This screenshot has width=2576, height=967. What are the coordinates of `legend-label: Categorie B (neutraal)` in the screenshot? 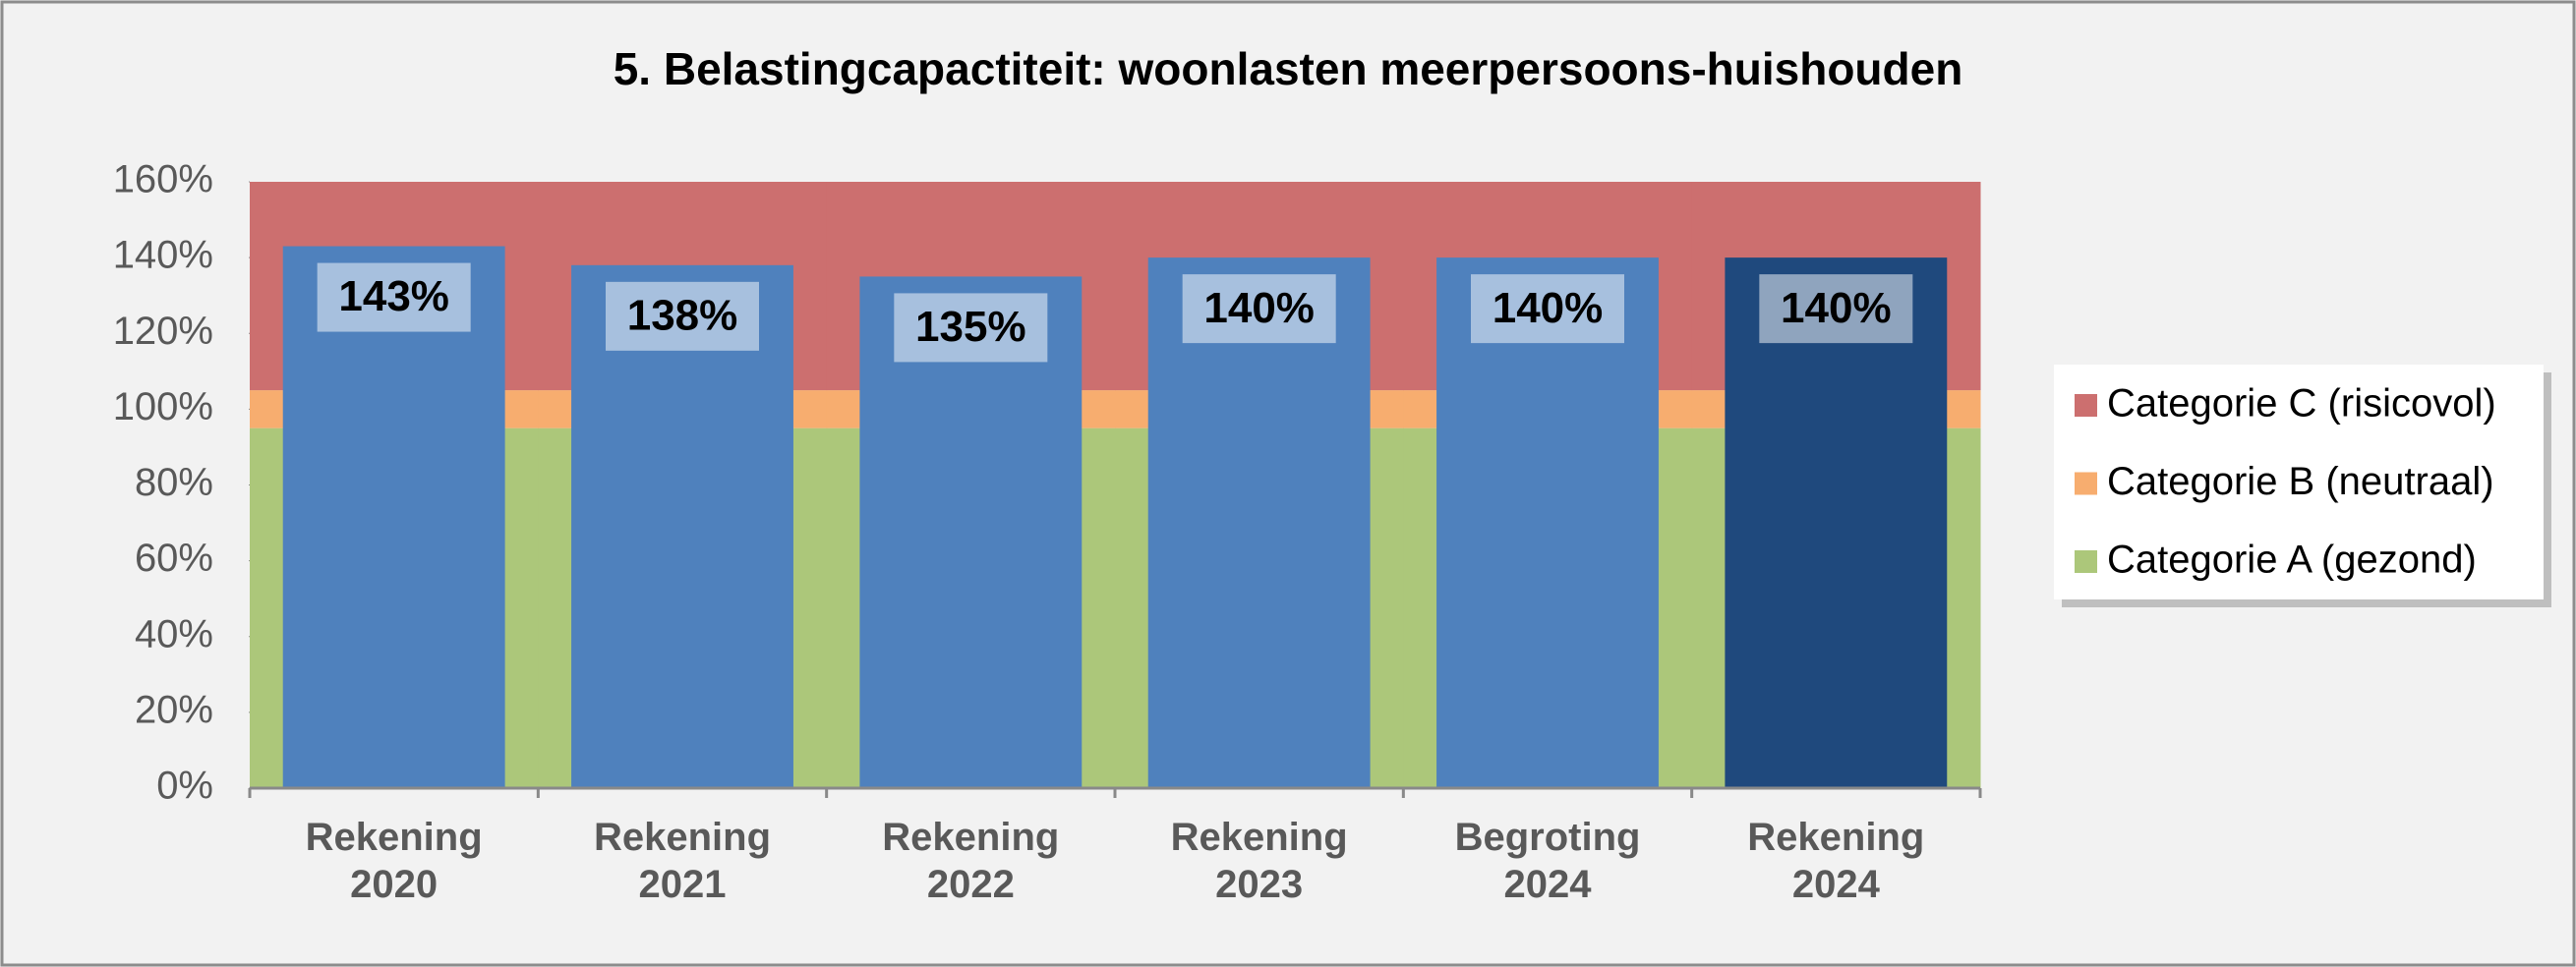 It's located at (2300, 481).